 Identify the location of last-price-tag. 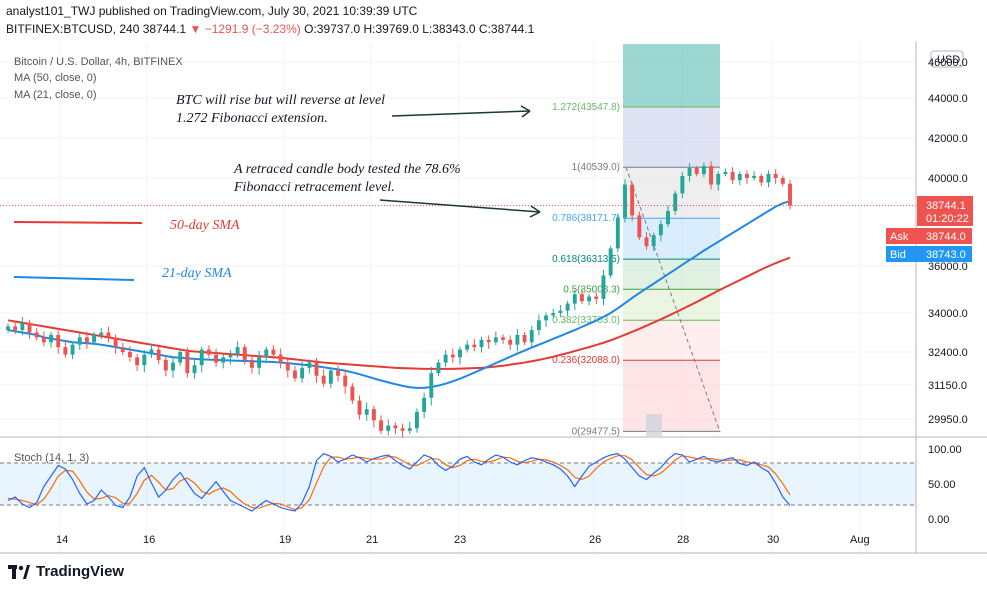
(945, 211).